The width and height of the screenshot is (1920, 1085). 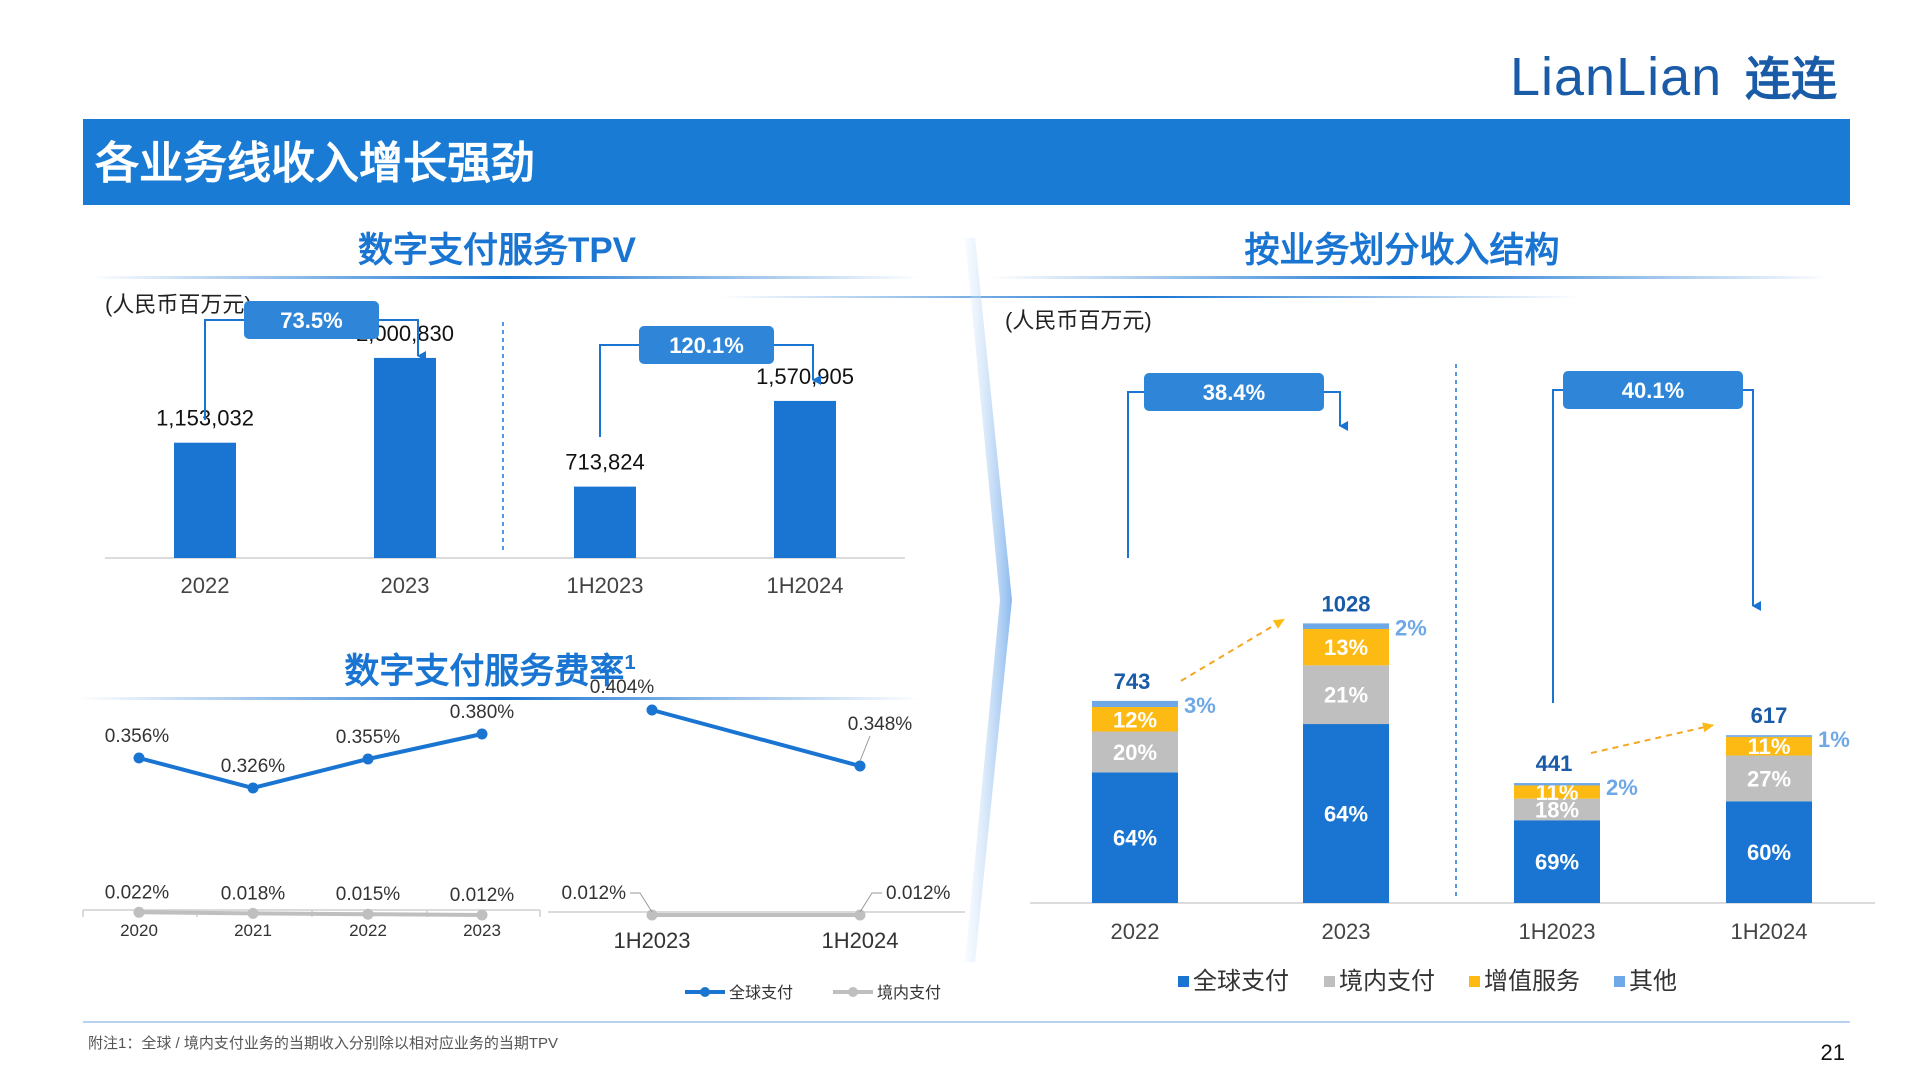 I want to click on rev-unit: (人民币百万元), so click(x=1078, y=320).